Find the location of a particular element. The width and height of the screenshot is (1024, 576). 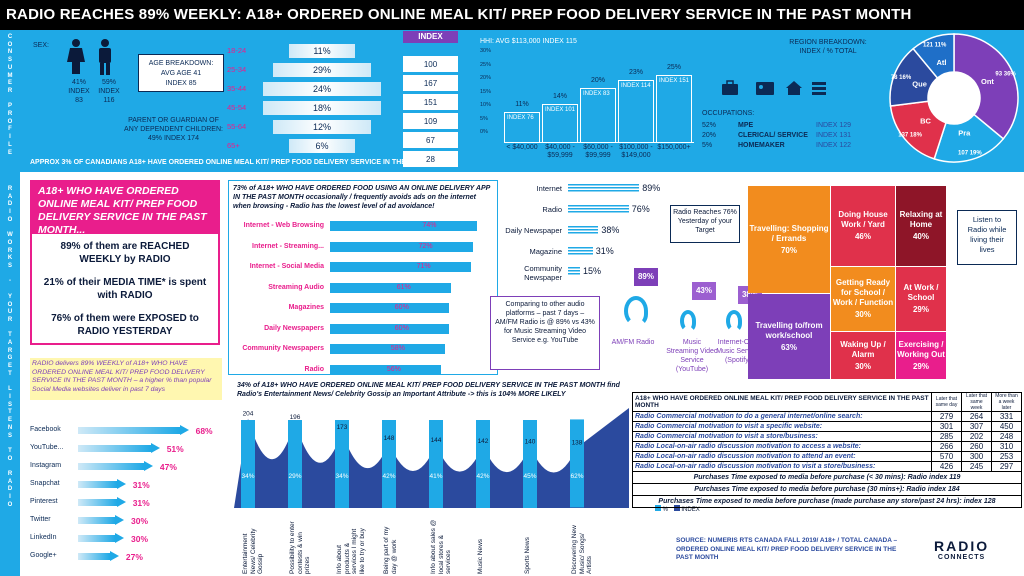

age-funnel-row: 11% is located at coordinates (322, 51).